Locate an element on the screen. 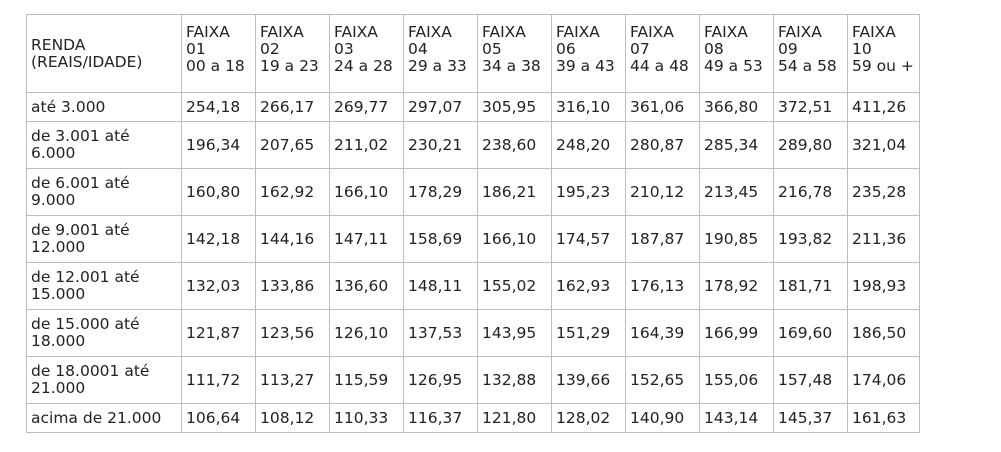 The height and width of the screenshot is (452, 1001). price-cell: 248,20 is located at coordinates (588, 145).